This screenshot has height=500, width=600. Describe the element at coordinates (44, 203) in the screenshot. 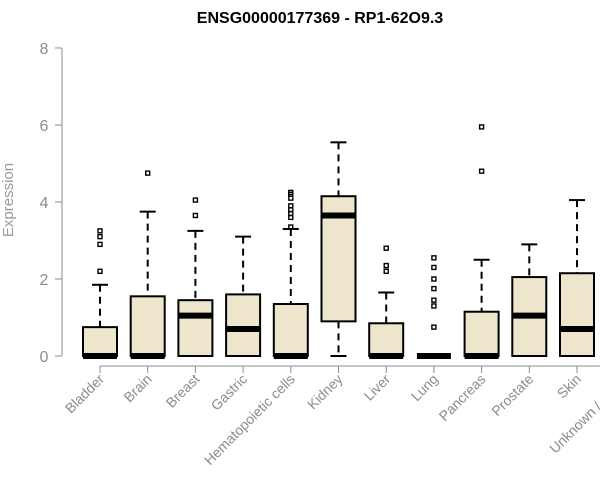

I see `y-tick-label: 4` at that location.